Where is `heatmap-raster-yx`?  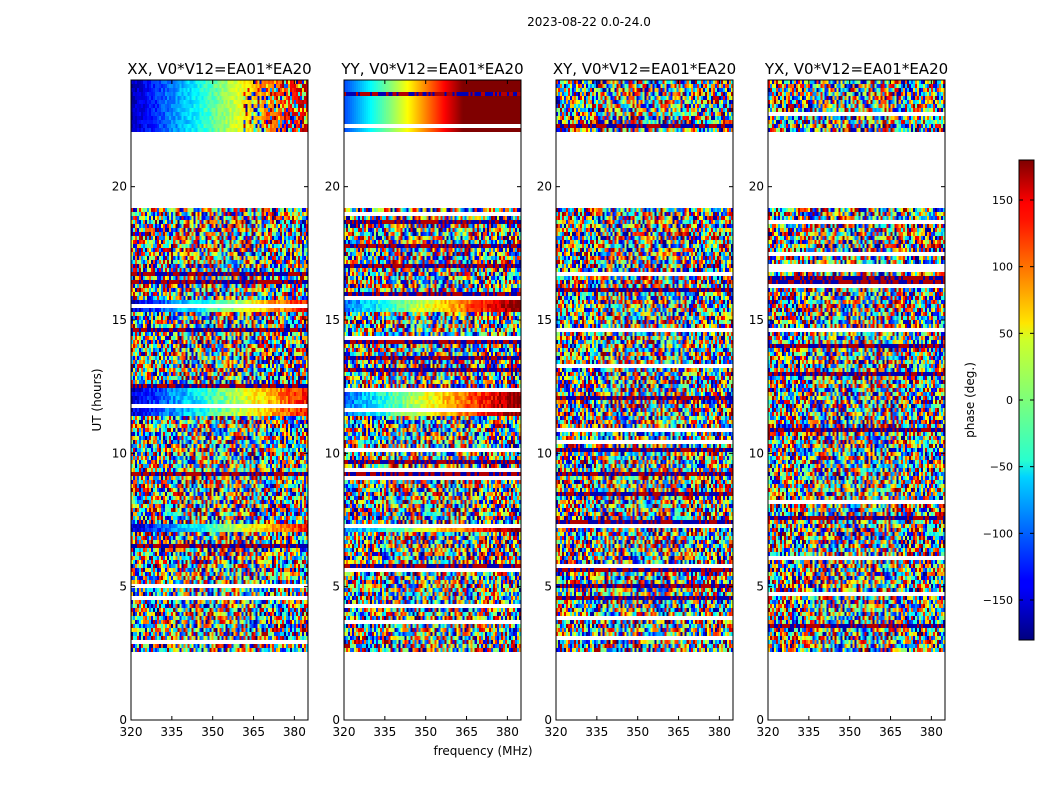
heatmap-raster-yx is located at coordinates (856, 400).